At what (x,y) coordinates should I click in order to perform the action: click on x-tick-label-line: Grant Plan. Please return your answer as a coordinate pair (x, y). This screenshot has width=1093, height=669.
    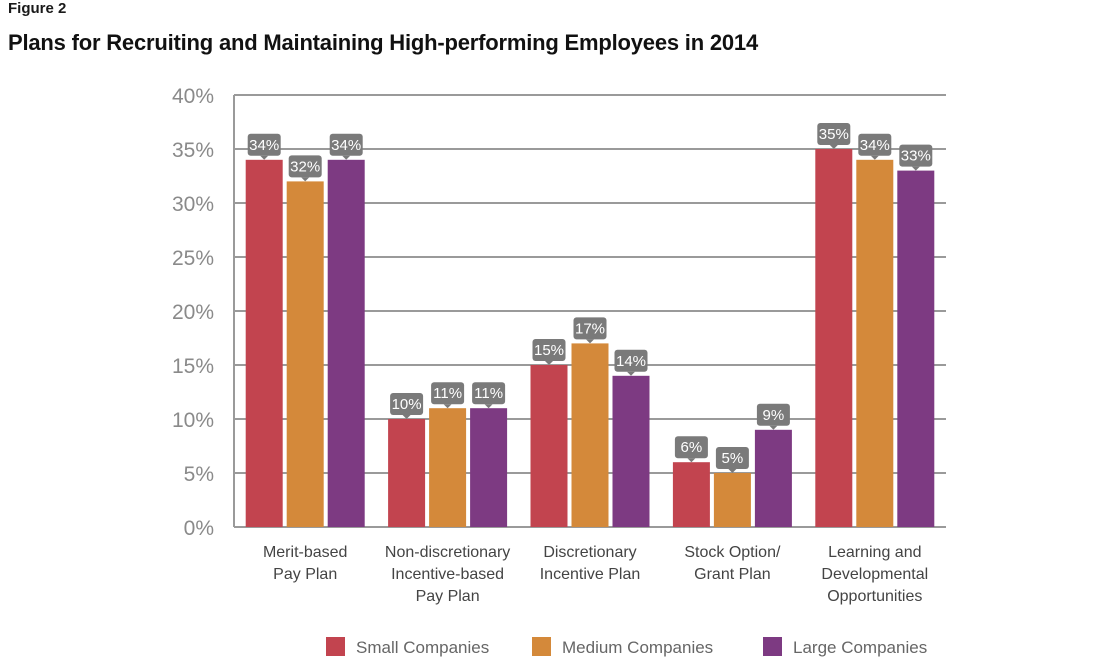
    Looking at the image, I should click on (732, 574).